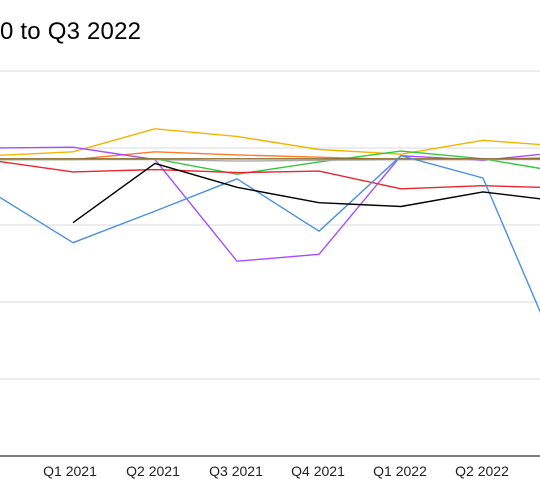 The height and width of the screenshot is (500, 540). What do you see at coordinates (400, 471) in the screenshot?
I see `x-tick-label: Q1 2022` at bounding box center [400, 471].